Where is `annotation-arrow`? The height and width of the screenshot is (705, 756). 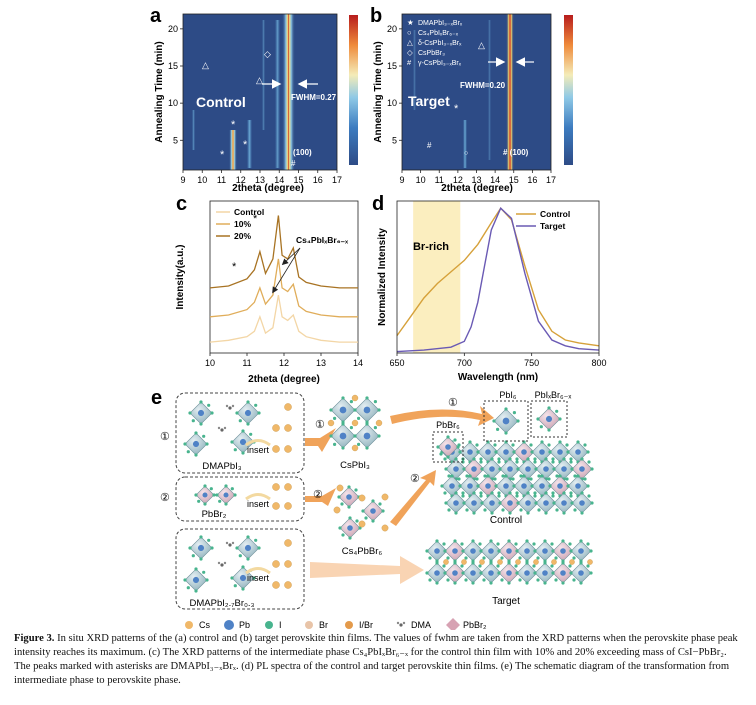 annotation-arrow is located at coordinates (286, 270).